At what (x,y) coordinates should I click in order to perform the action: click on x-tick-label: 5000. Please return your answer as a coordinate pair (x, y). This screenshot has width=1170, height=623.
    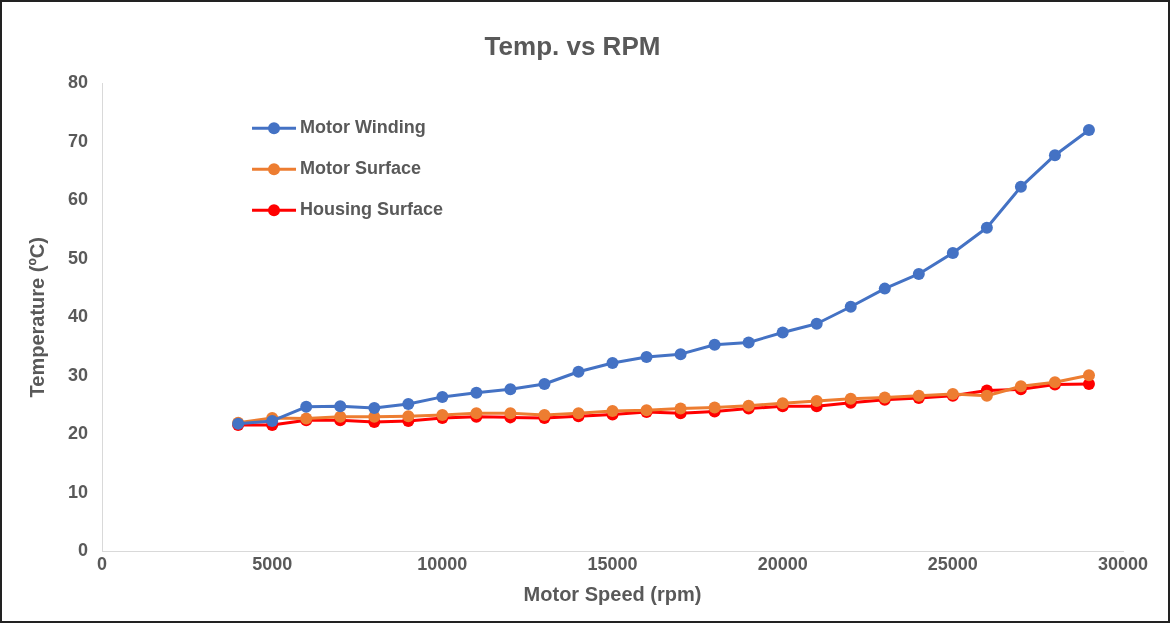
    Looking at the image, I should click on (272, 564).